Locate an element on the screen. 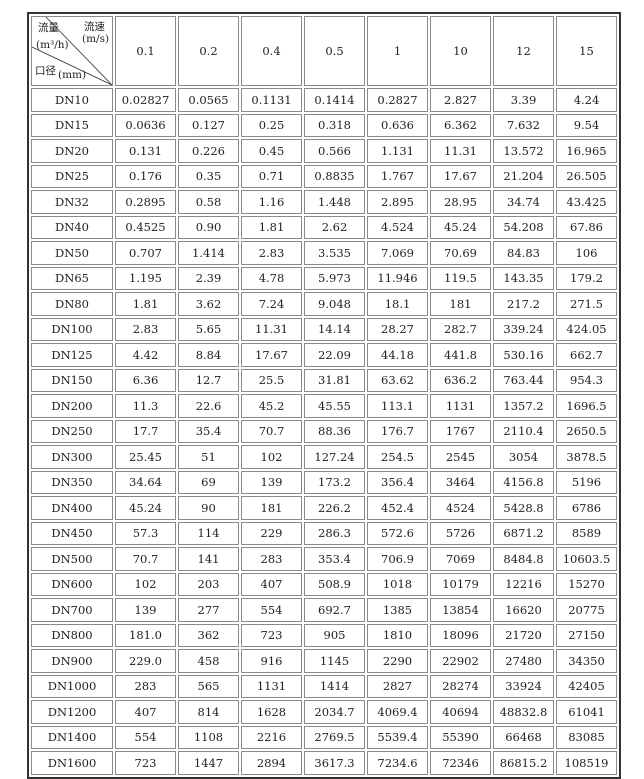 The height and width of the screenshot is (779, 644). flow-value-cell: 88.36 is located at coordinates (334, 431).